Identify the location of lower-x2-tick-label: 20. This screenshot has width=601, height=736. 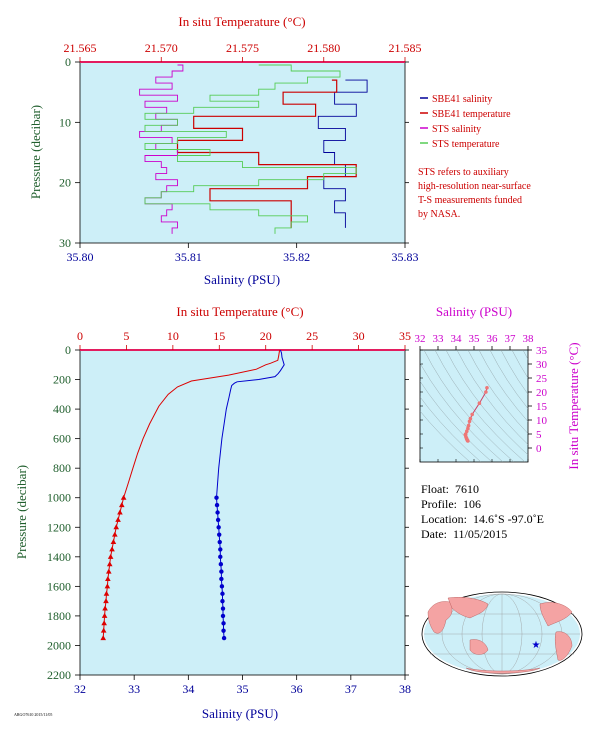
(266, 336).